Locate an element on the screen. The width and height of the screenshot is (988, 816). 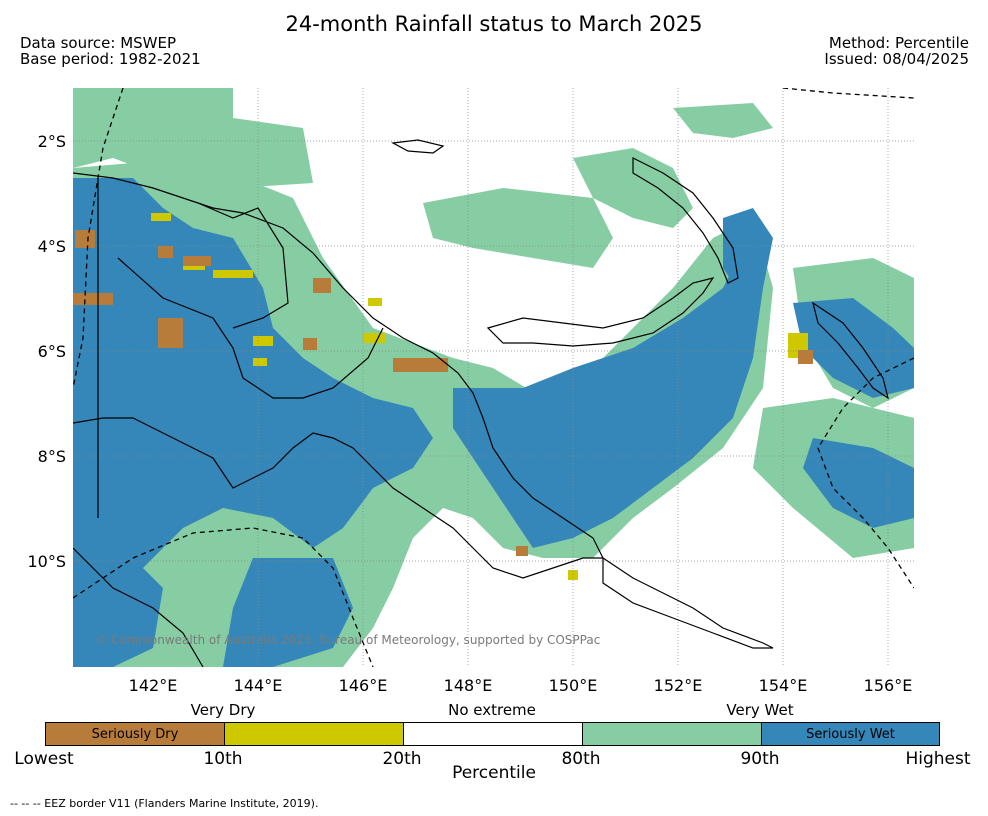
legend-very-dry is located at coordinates (314, 734).